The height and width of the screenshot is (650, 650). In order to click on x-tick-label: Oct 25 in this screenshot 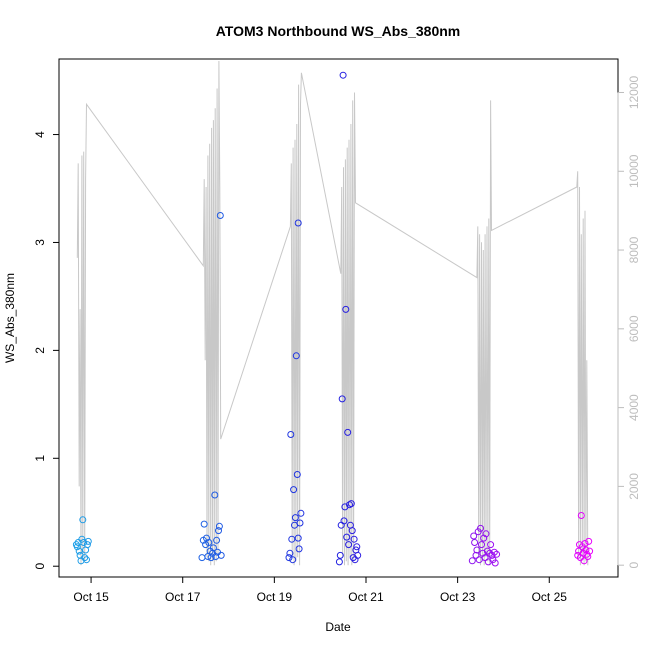, I will do `click(550, 597)`.